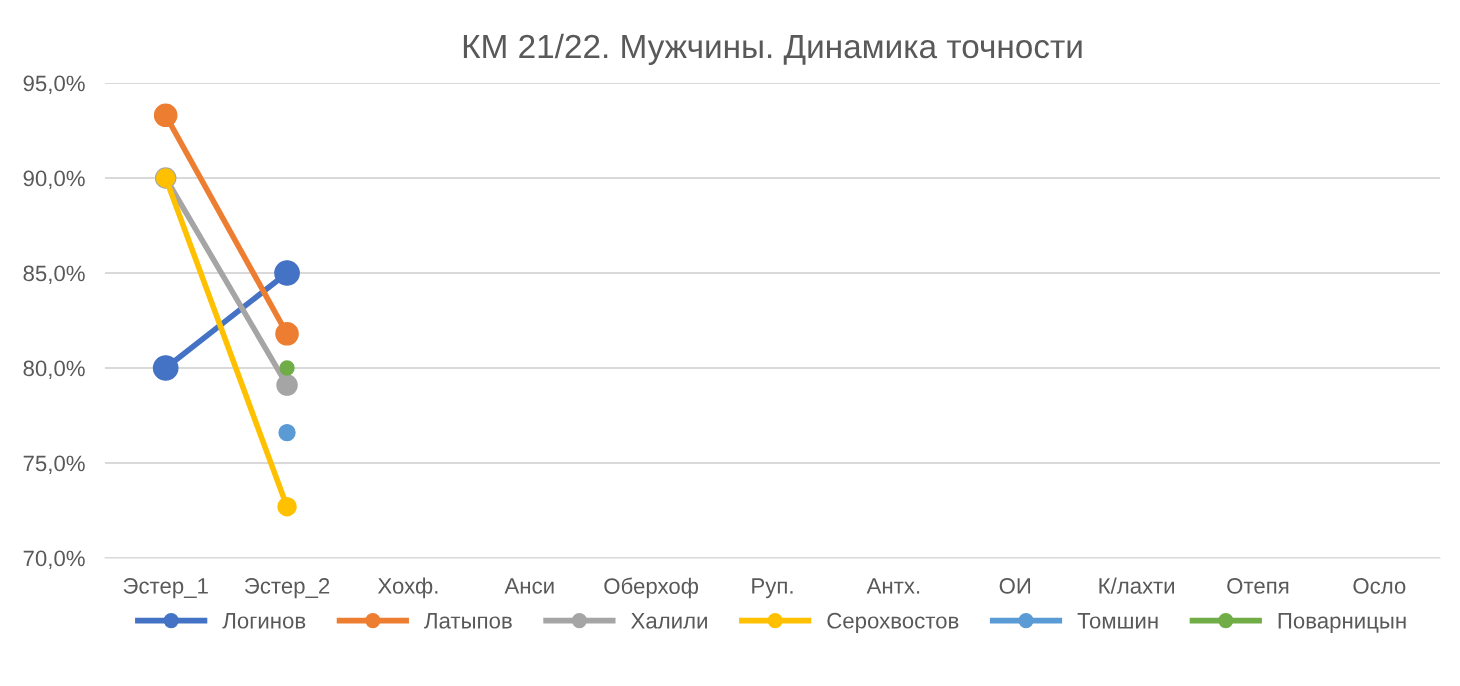  Describe the element at coordinates (893, 586) in the screenshot. I see `x-tick-label: Антх.` at that location.